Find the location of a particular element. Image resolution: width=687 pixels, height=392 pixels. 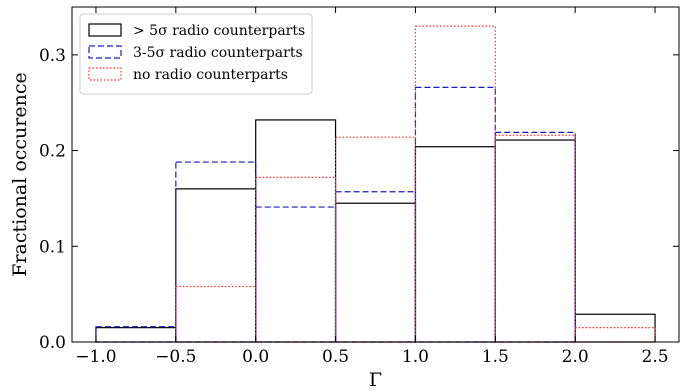

x-tick-label: −0.5 is located at coordinates (175, 357).